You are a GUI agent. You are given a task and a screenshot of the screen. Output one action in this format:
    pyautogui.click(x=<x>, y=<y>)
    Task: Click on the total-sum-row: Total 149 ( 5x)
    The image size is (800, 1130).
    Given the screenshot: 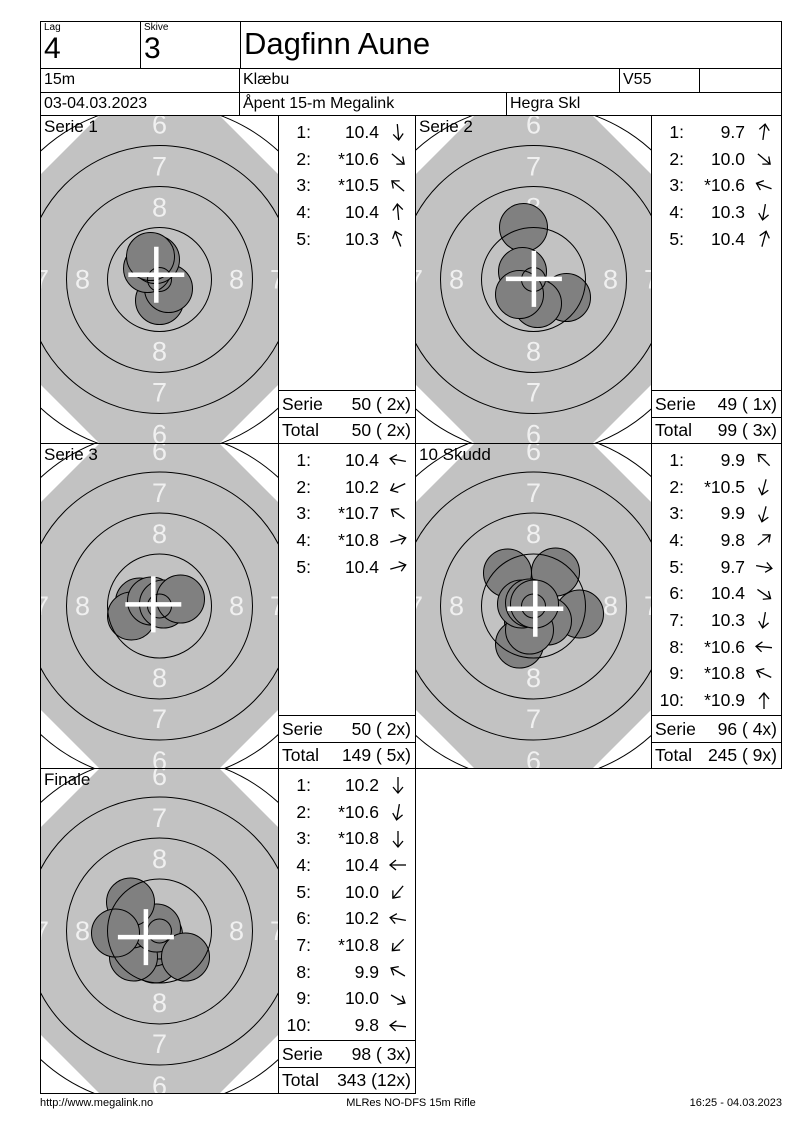 What is the action you would take?
    pyautogui.click(x=347, y=755)
    